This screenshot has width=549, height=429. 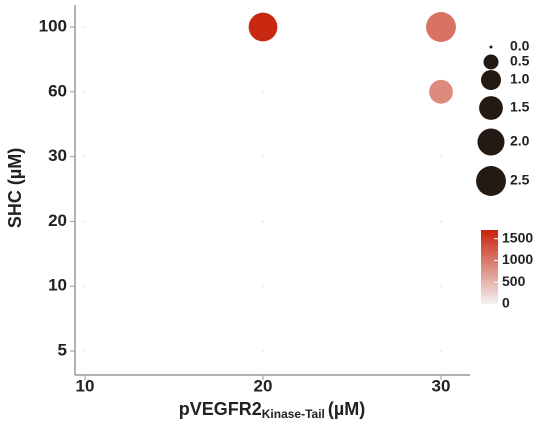 I want to click on y-tick-label: 30, so click(x=57, y=155).